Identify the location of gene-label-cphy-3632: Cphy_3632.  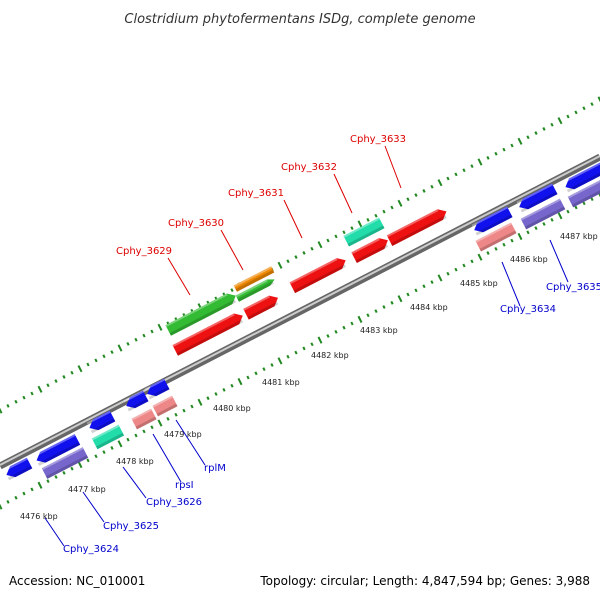
(309, 167).